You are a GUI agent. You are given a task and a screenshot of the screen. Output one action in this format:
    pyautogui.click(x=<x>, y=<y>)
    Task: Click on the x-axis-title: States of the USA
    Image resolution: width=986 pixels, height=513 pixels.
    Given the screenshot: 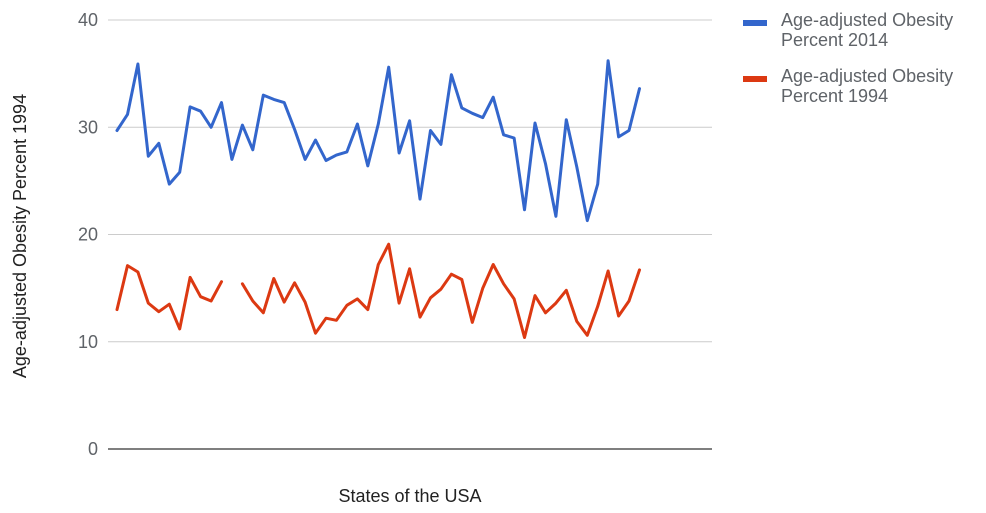 What is the action you would take?
    pyautogui.click(x=409, y=496)
    